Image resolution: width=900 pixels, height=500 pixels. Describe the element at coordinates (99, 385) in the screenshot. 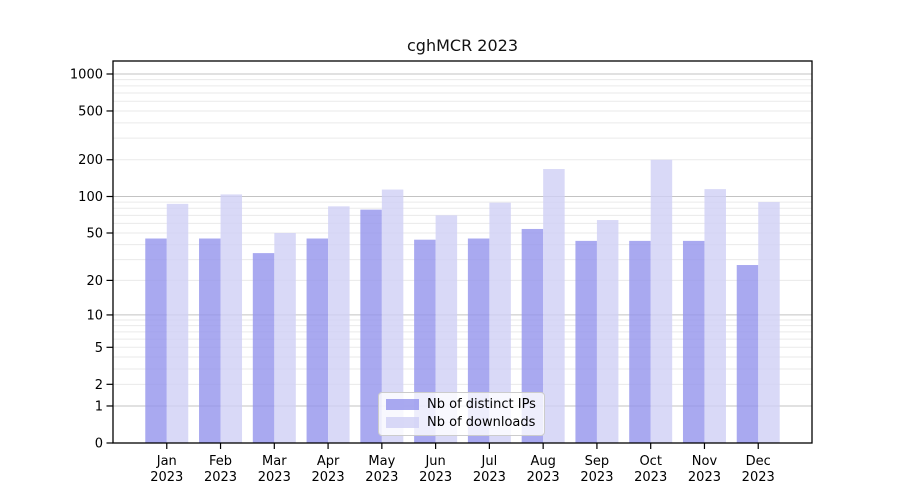

I see `y-tick-label: 2` at that location.